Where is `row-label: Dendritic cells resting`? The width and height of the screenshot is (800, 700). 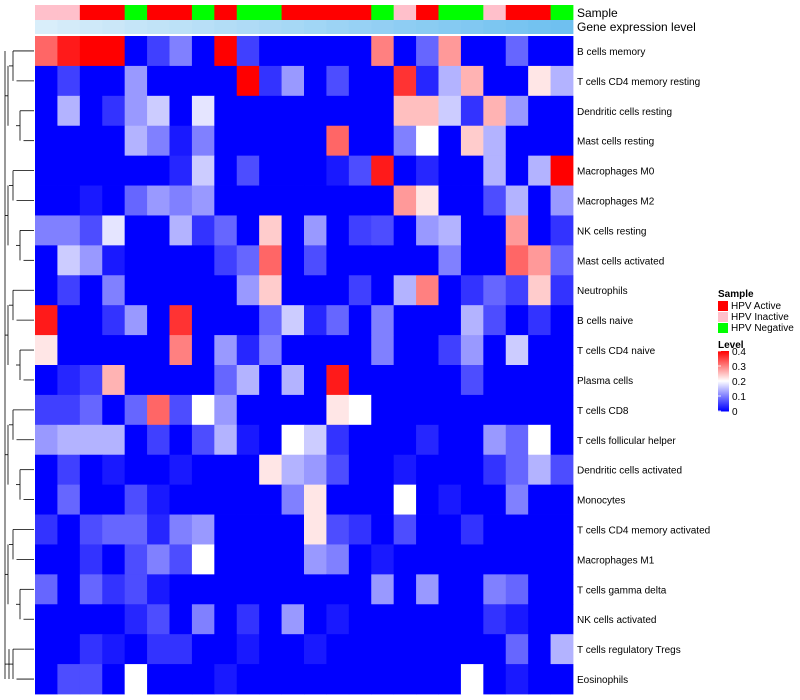
row-label: Dendritic cells resting is located at coordinates (624, 112).